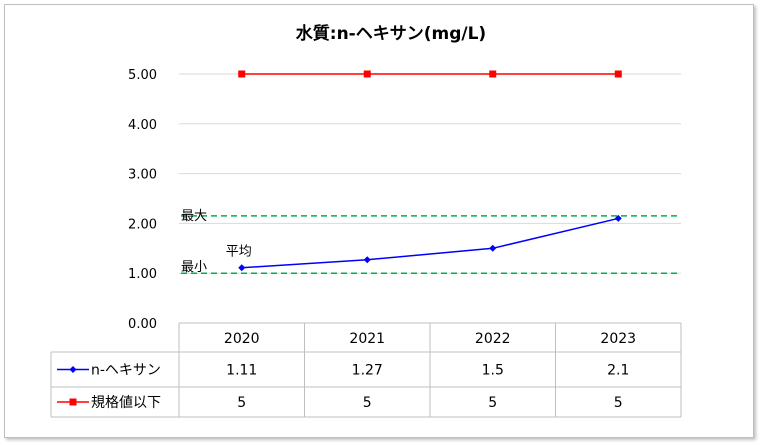  I want to click on x-category-label: 2020, so click(242, 339).